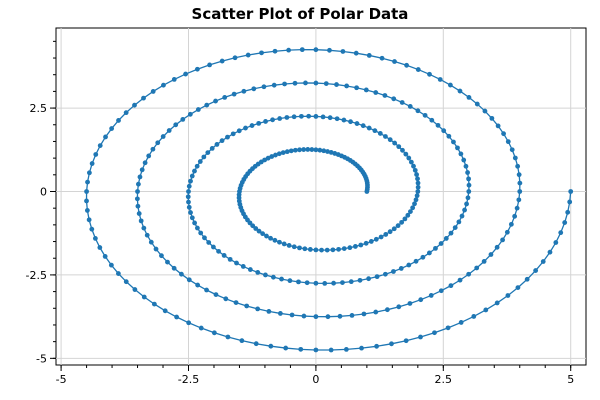 This screenshot has height=400, width=600. I want to click on x-tick-label: 2.5, so click(444, 379).